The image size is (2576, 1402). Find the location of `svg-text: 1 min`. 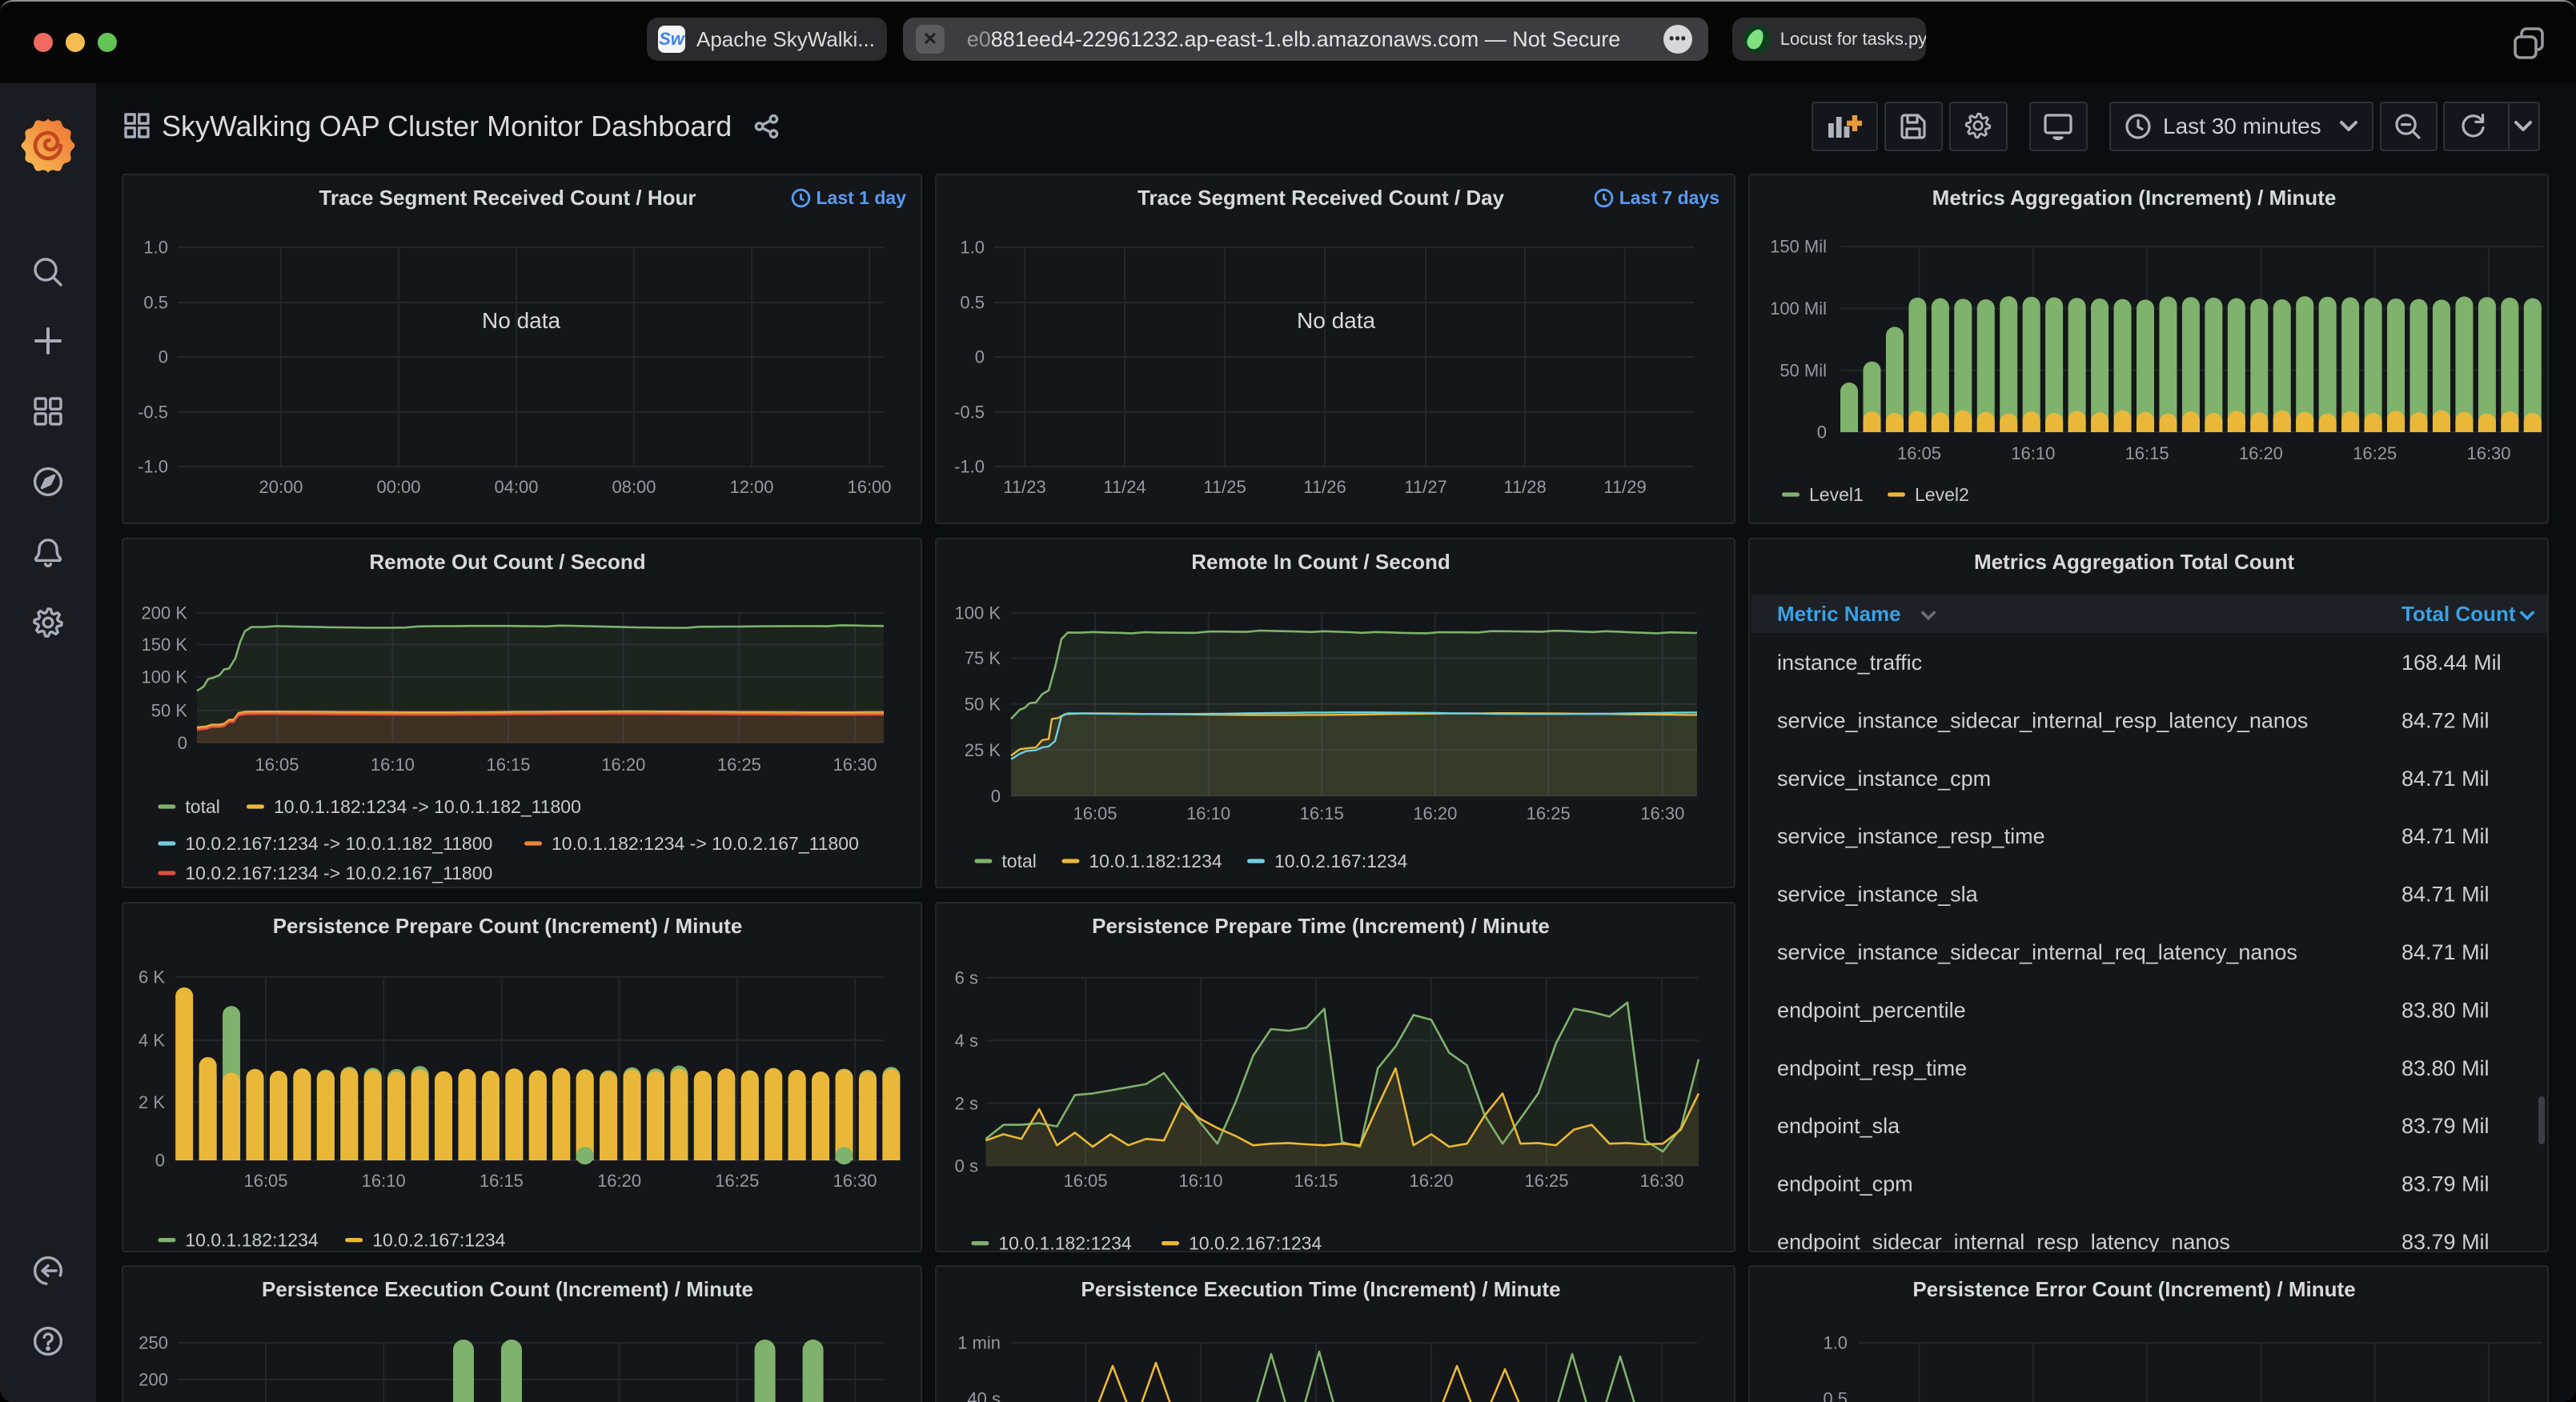

svg-text: 1 min is located at coordinates (979, 1343).